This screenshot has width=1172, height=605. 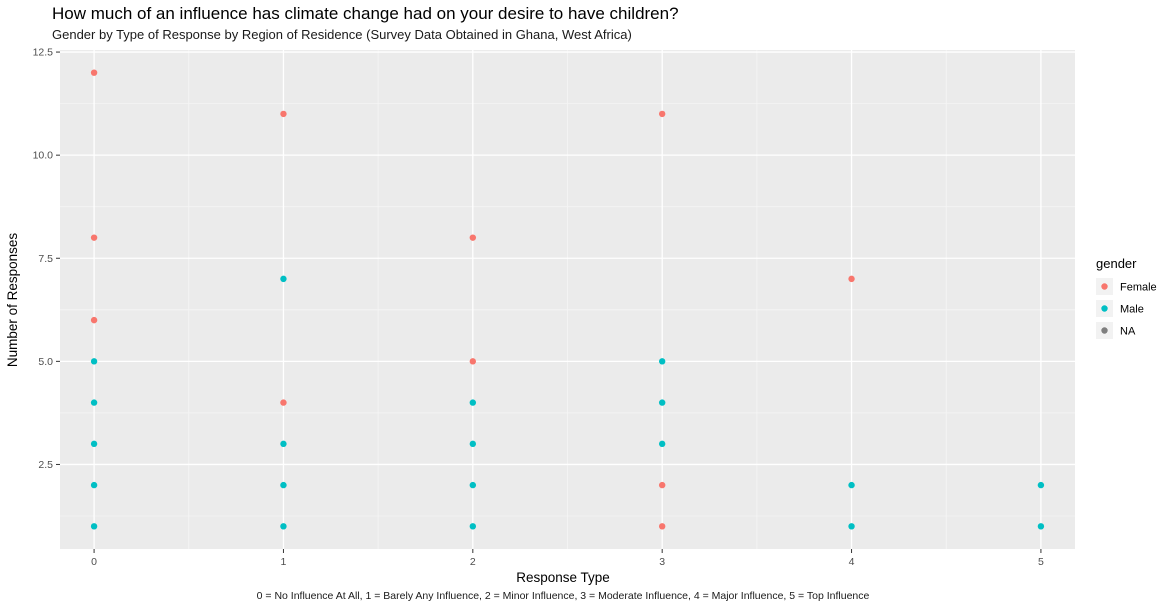 I want to click on legend-swatch-male, so click(x=1104, y=308).